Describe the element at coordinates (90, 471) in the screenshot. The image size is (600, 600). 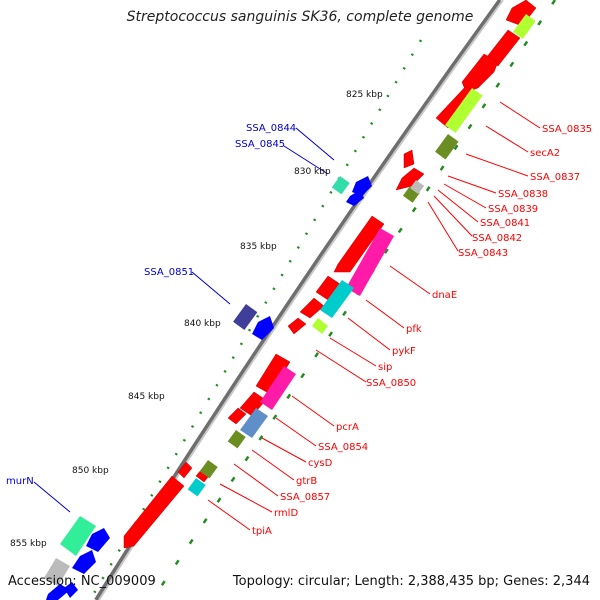
I see `tick-850: 850 kbp` at that location.